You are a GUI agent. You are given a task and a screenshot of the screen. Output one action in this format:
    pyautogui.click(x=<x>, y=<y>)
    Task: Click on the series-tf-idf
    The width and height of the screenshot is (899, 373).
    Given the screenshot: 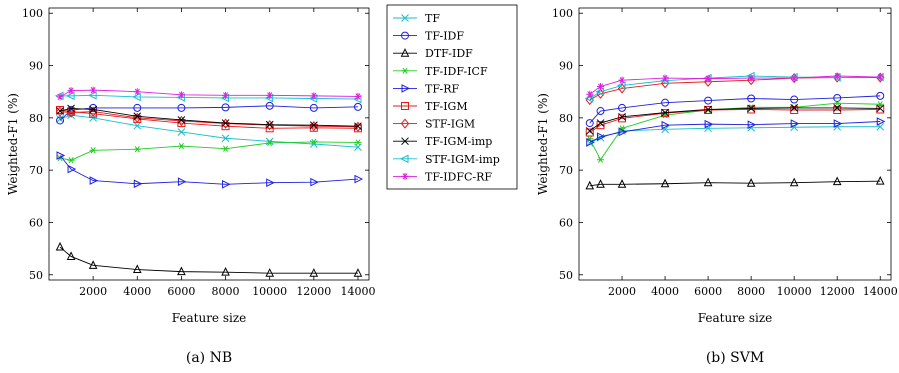 What is the action you would take?
    pyautogui.click(x=735, y=109)
    